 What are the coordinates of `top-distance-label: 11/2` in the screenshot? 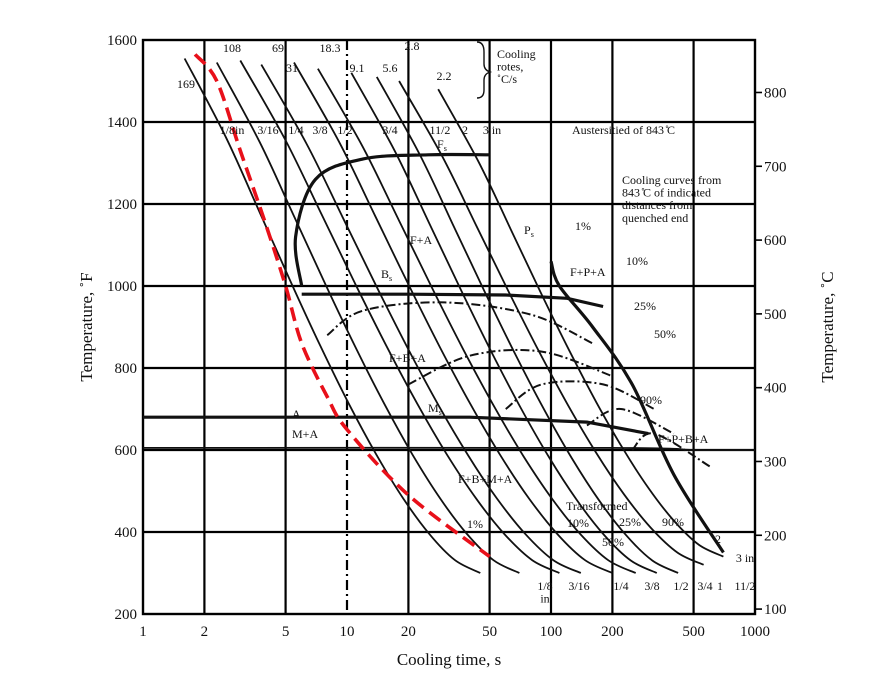 It's located at (440, 130).